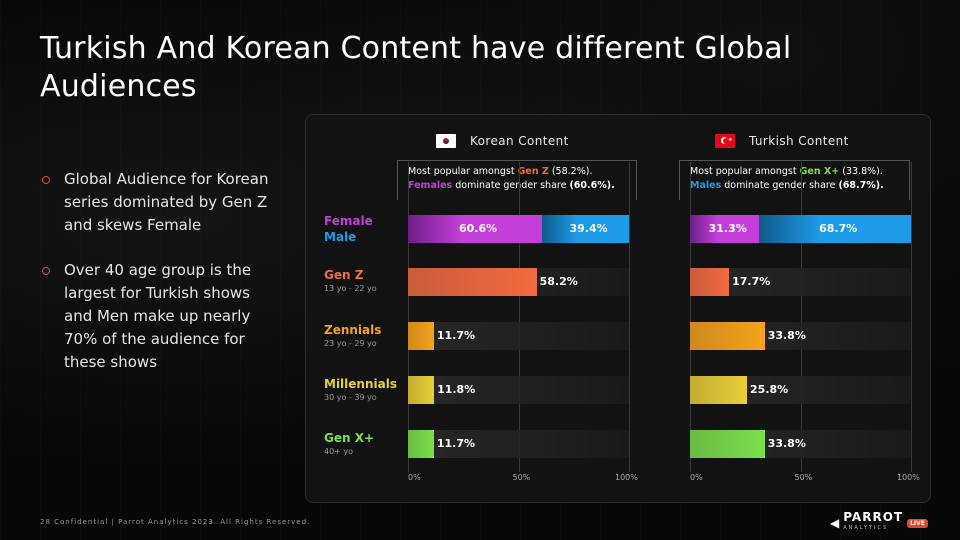 The image size is (960, 540). What do you see at coordinates (521, 477) in the screenshot?
I see `korean-tick-label: 50%` at bounding box center [521, 477].